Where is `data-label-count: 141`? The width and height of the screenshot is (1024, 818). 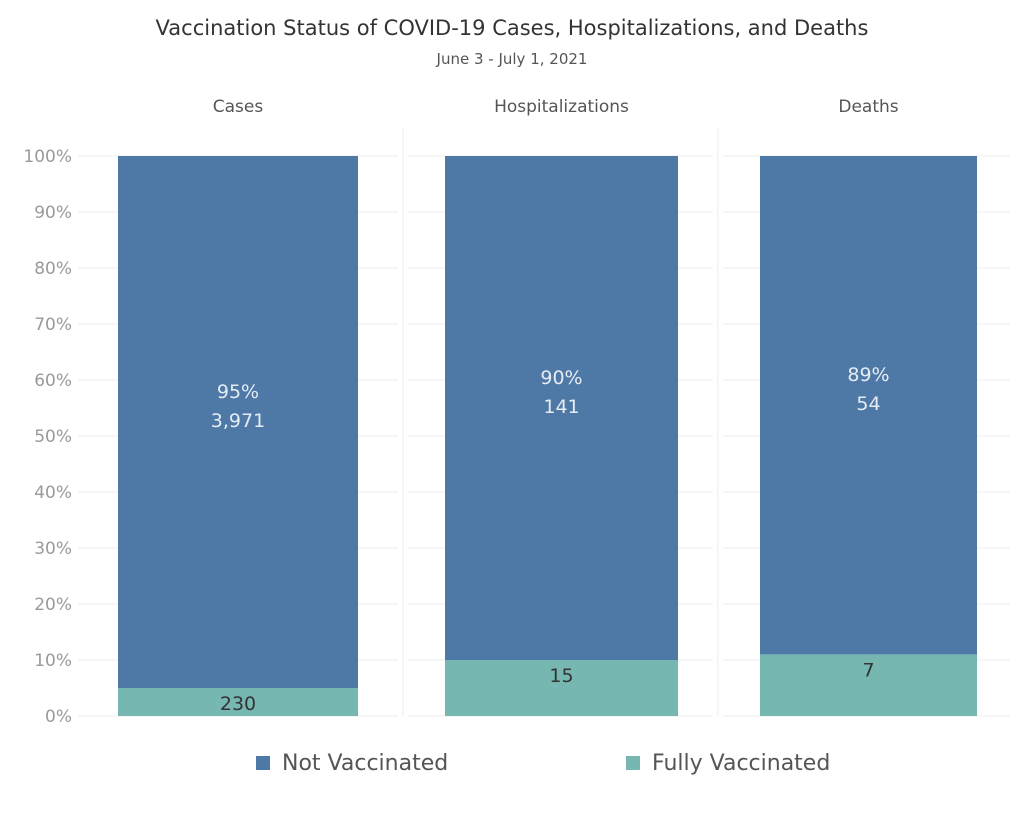 data-label-count: 141 is located at coordinates (561, 407).